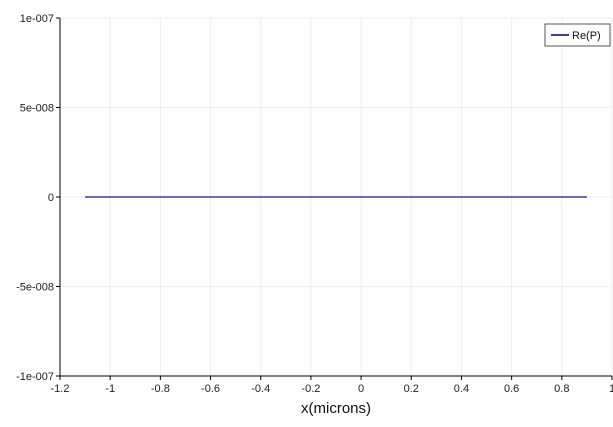 The height and width of the screenshot is (427, 613). Describe the element at coordinates (37, 19) in the screenshot. I see `y-tick-label: 1e-007` at that location.